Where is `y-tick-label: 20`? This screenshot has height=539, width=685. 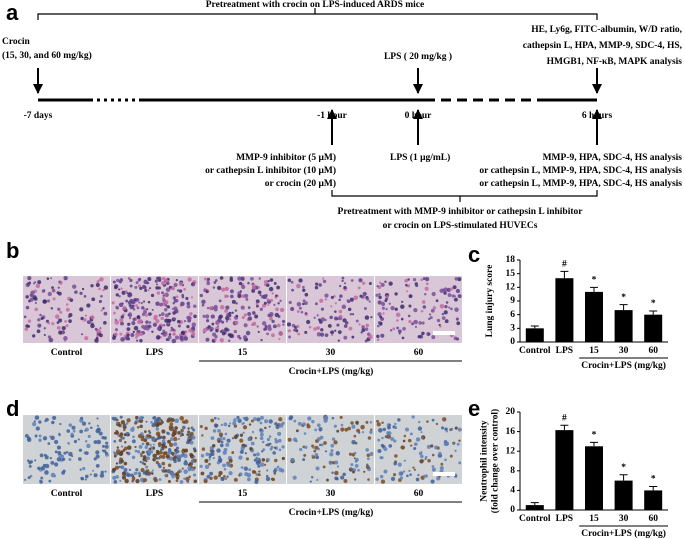
y-tick-label: 20 is located at coordinates (511, 412).